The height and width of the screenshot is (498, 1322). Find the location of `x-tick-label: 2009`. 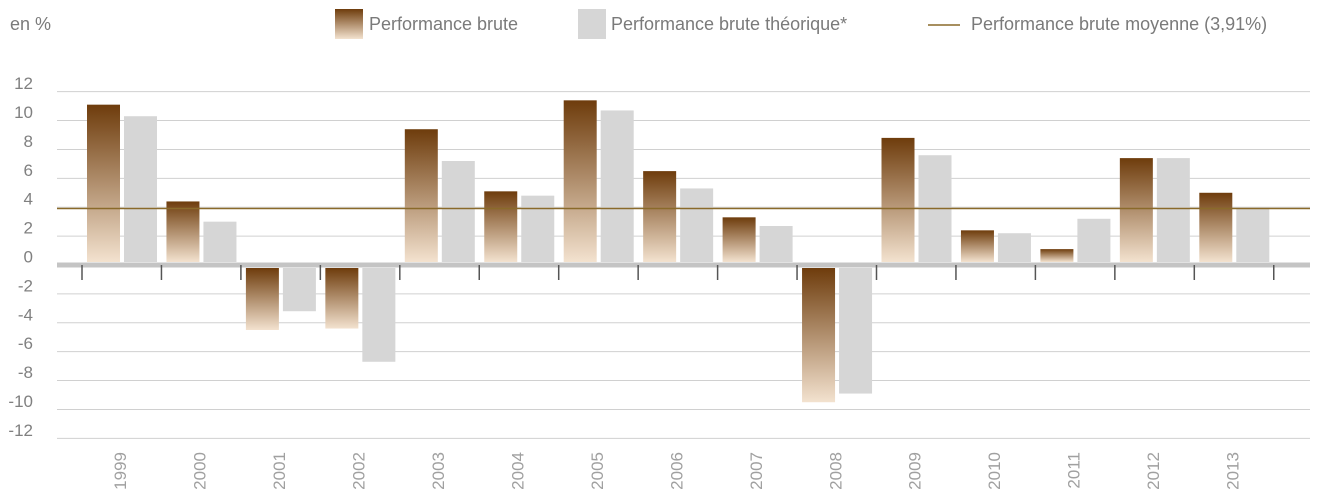

x-tick-label: 2009 is located at coordinates (915, 471).